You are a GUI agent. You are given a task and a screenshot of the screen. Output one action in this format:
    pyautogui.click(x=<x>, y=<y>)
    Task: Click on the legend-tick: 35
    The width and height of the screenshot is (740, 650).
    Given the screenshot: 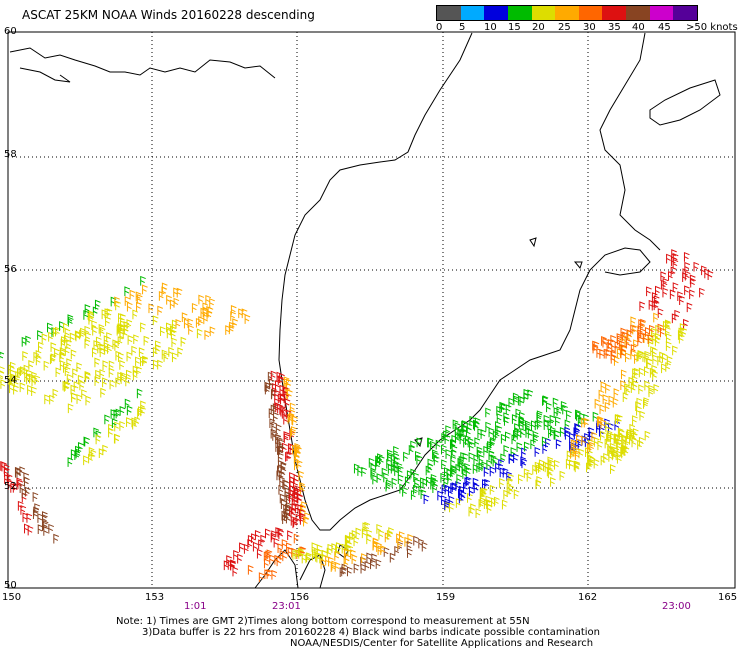 What is the action you would take?
    pyautogui.click(x=614, y=27)
    